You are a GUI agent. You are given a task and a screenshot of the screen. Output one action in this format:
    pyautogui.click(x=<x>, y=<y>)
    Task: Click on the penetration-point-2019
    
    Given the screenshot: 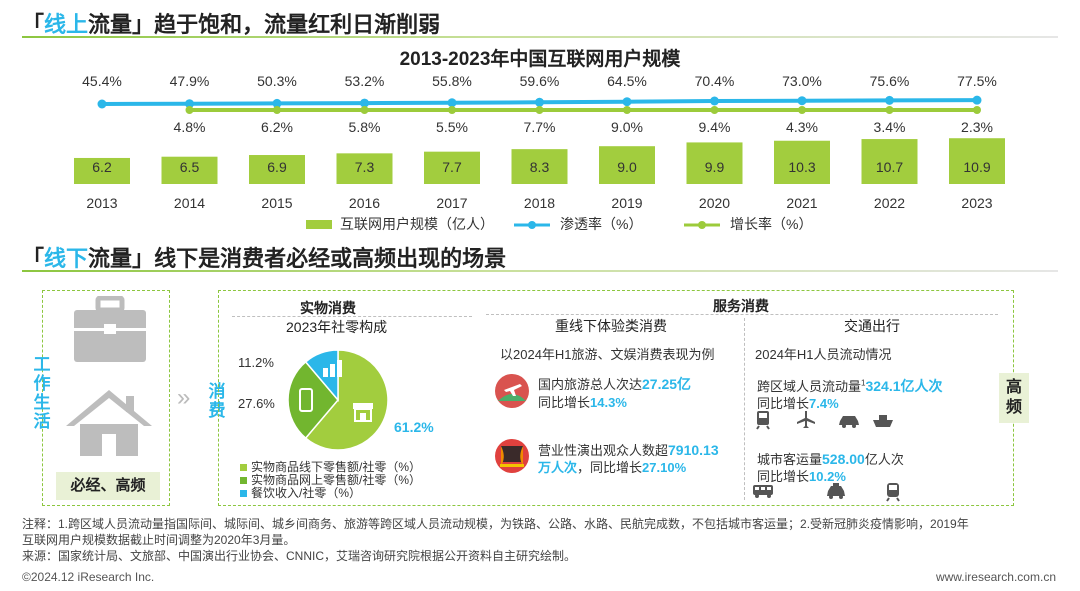 What is the action you would take?
    pyautogui.click(x=627, y=102)
    